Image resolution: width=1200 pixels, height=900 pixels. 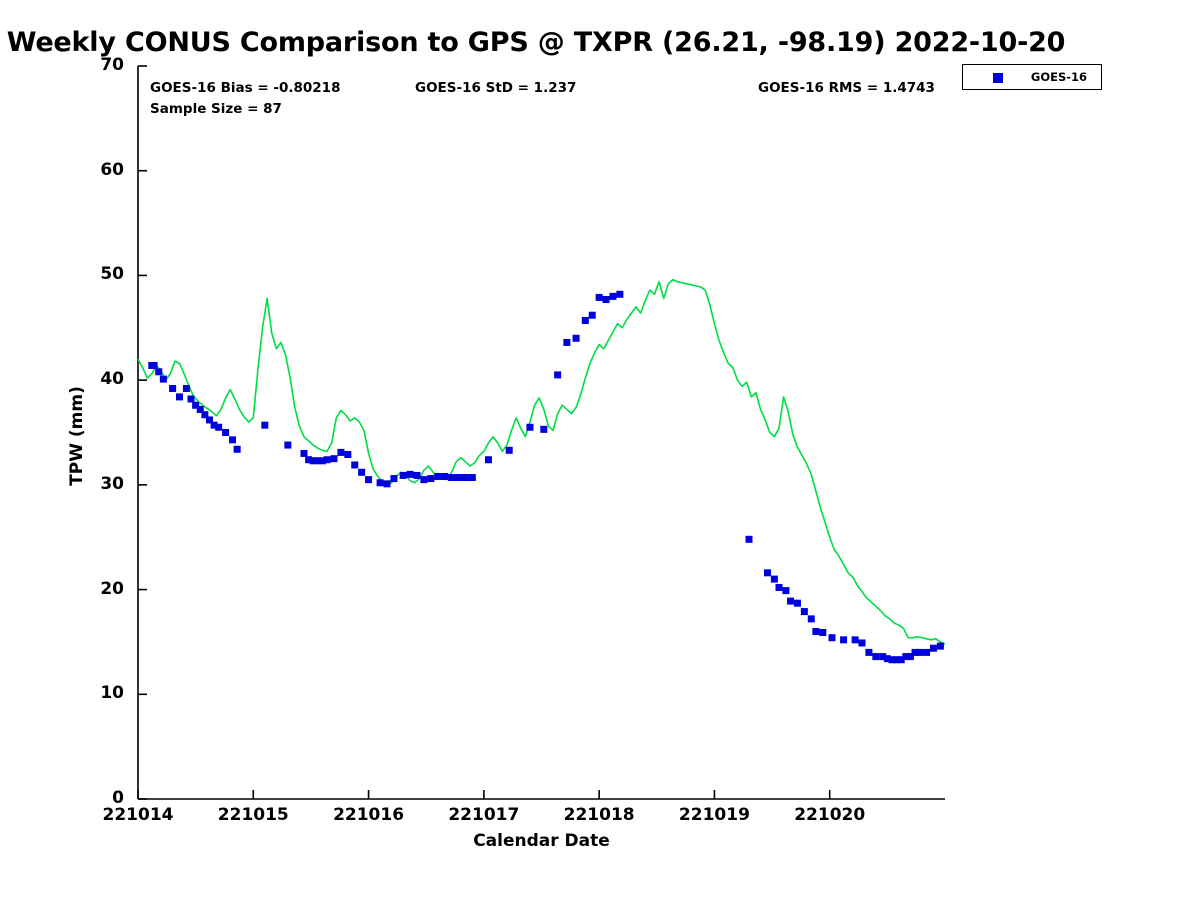 I want to click on stat-bias-text: GOES-16 Bias = -0.80218, so click(x=245, y=88).